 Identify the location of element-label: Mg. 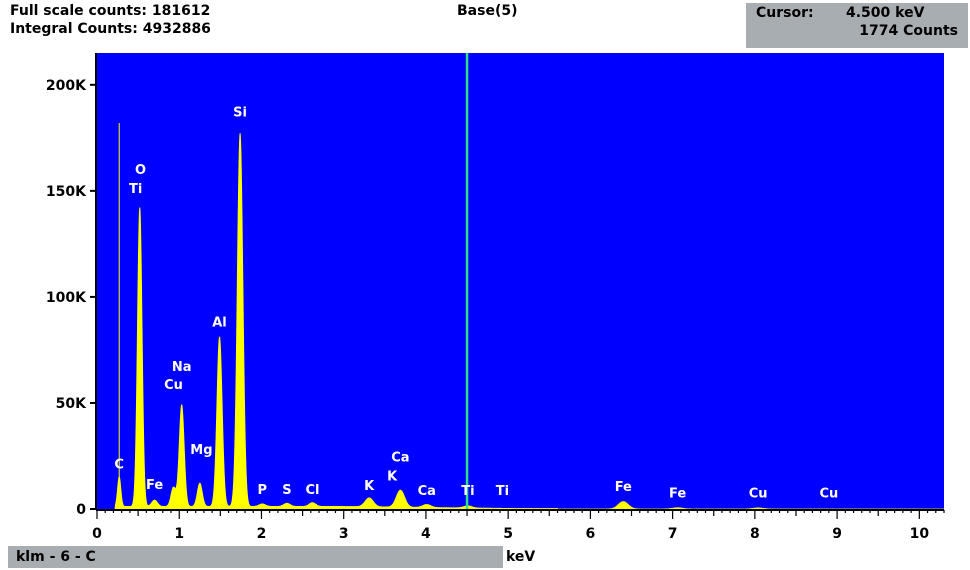
(201, 450).